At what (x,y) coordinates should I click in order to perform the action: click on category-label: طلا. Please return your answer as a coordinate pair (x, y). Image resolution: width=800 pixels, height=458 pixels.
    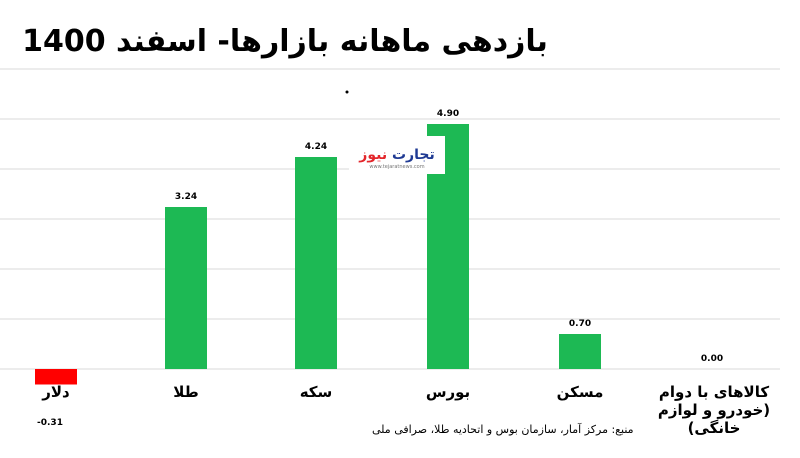
    Looking at the image, I should click on (186, 392).